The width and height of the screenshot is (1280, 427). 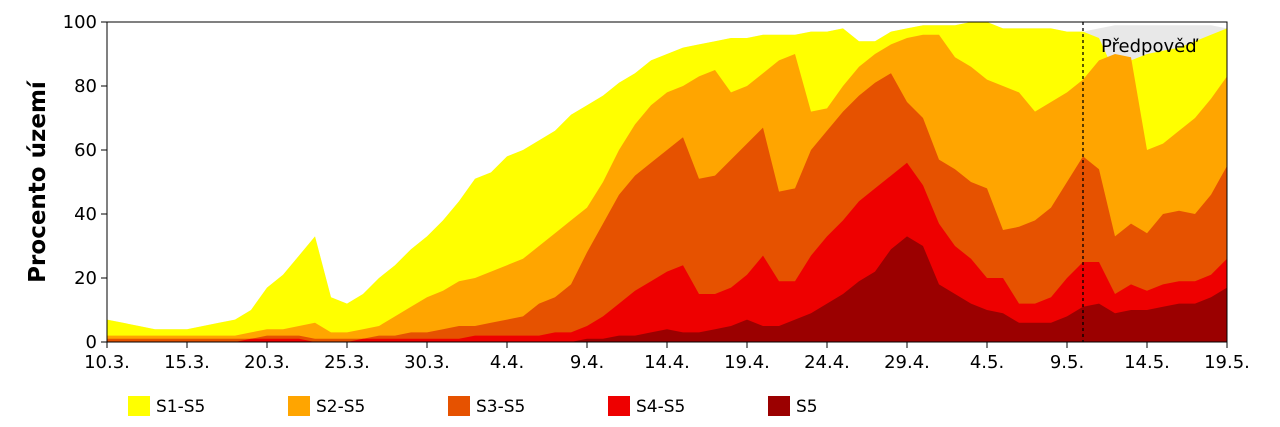 What do you see at coordinates (667, 362) in the screenshot?
I see `x-tick-label: 14.4.` at bounding box center [667, 362].